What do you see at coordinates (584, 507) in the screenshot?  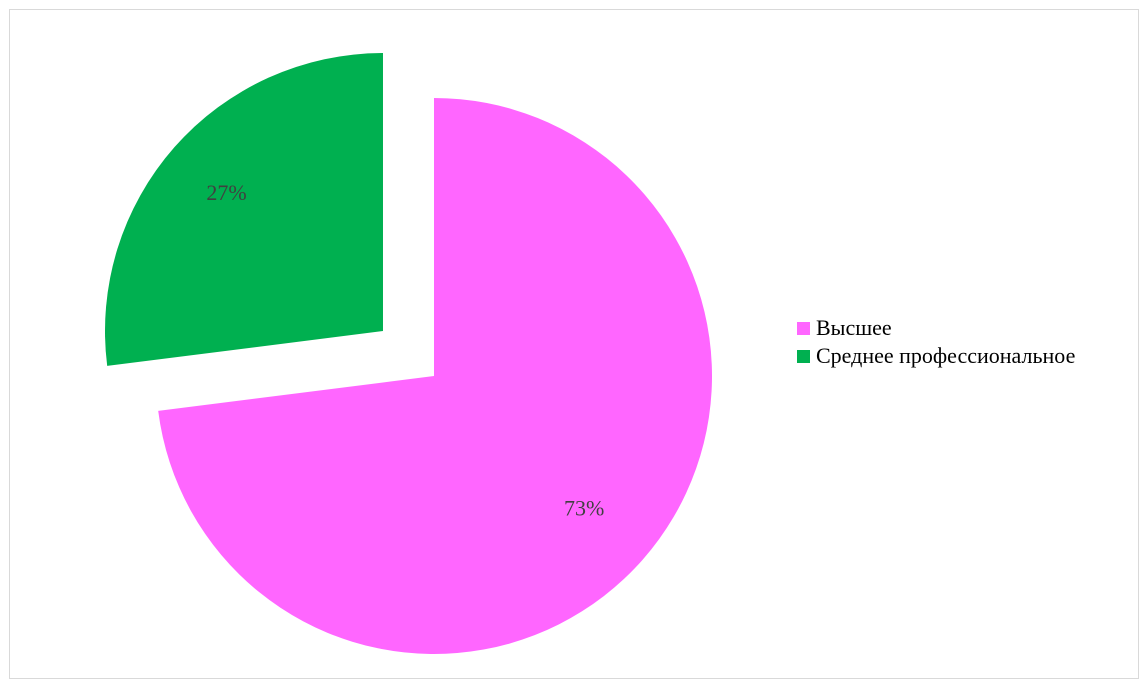 I see `data-label-vysshee: 73%` at bounding box center [584, 507].